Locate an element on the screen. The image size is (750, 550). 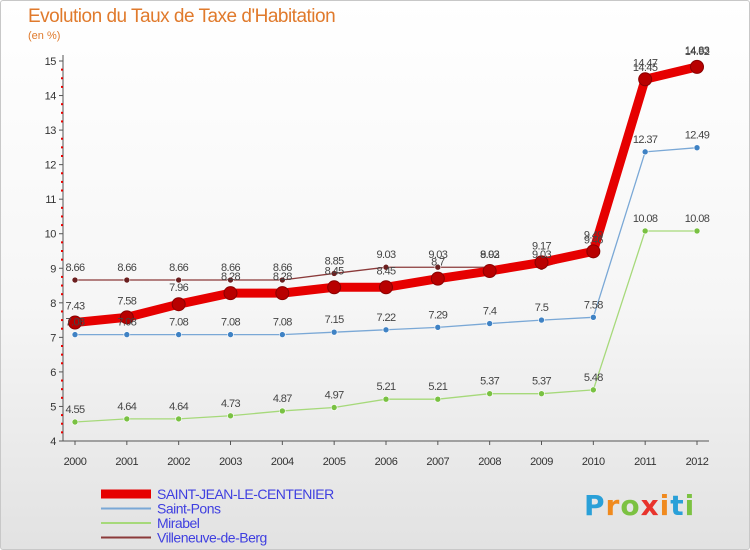
logo-letter: o is located at coordinates (630, 505).